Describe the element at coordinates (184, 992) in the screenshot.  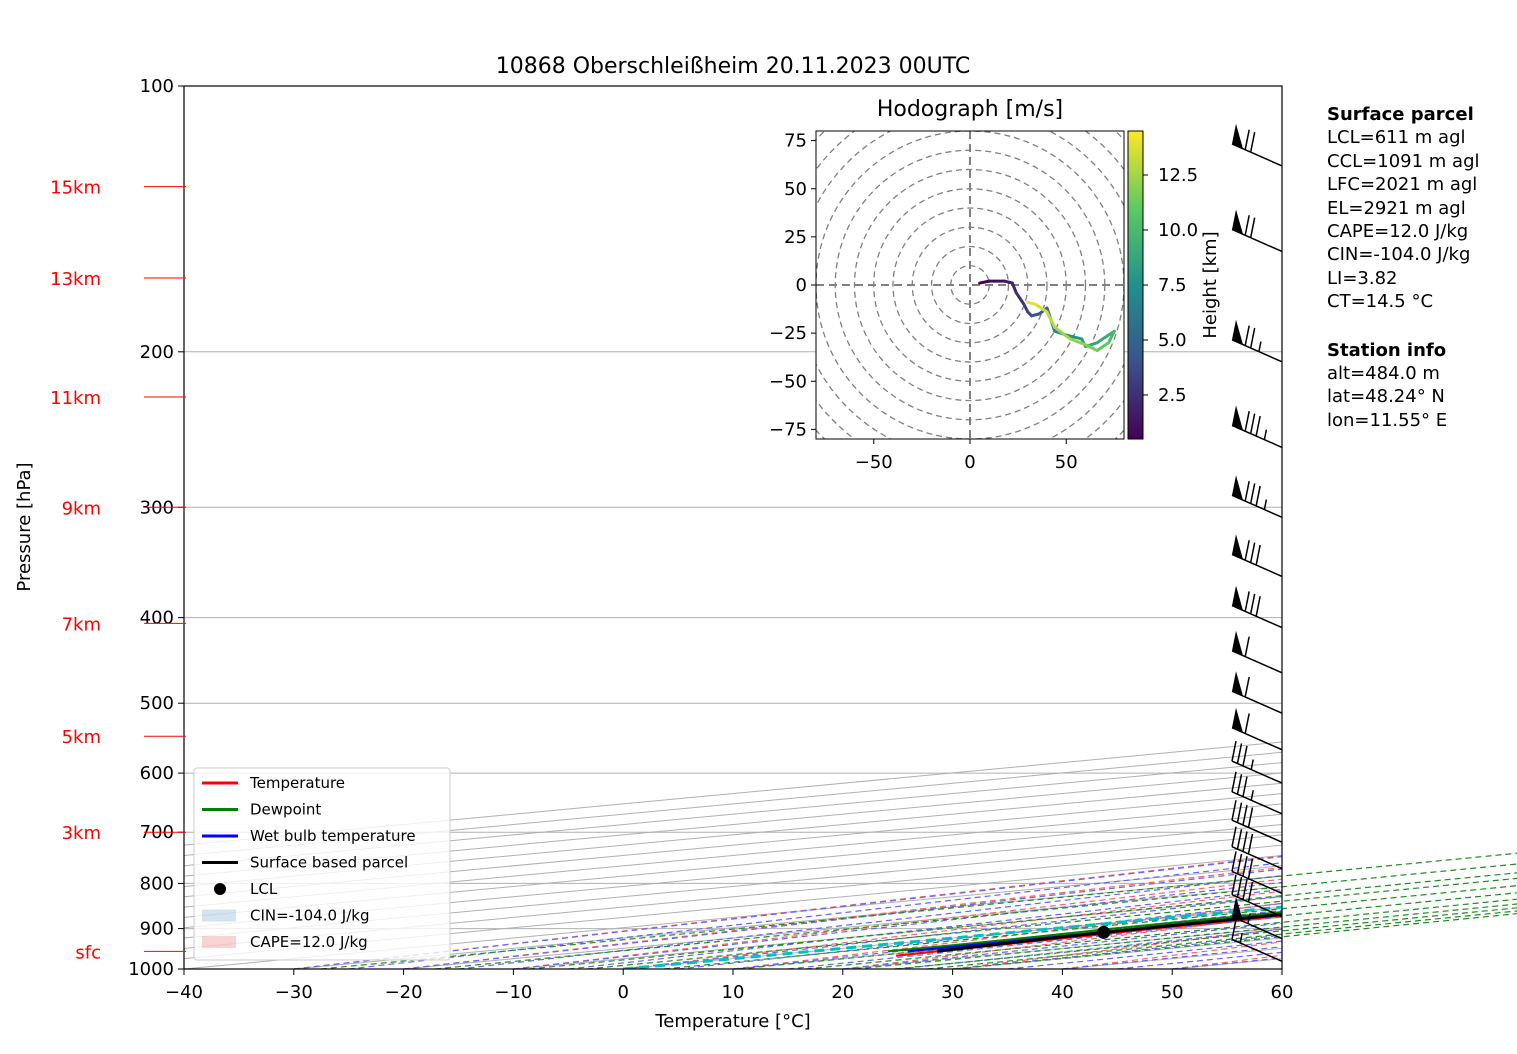
I see `x-tick-label: −40` at that location.